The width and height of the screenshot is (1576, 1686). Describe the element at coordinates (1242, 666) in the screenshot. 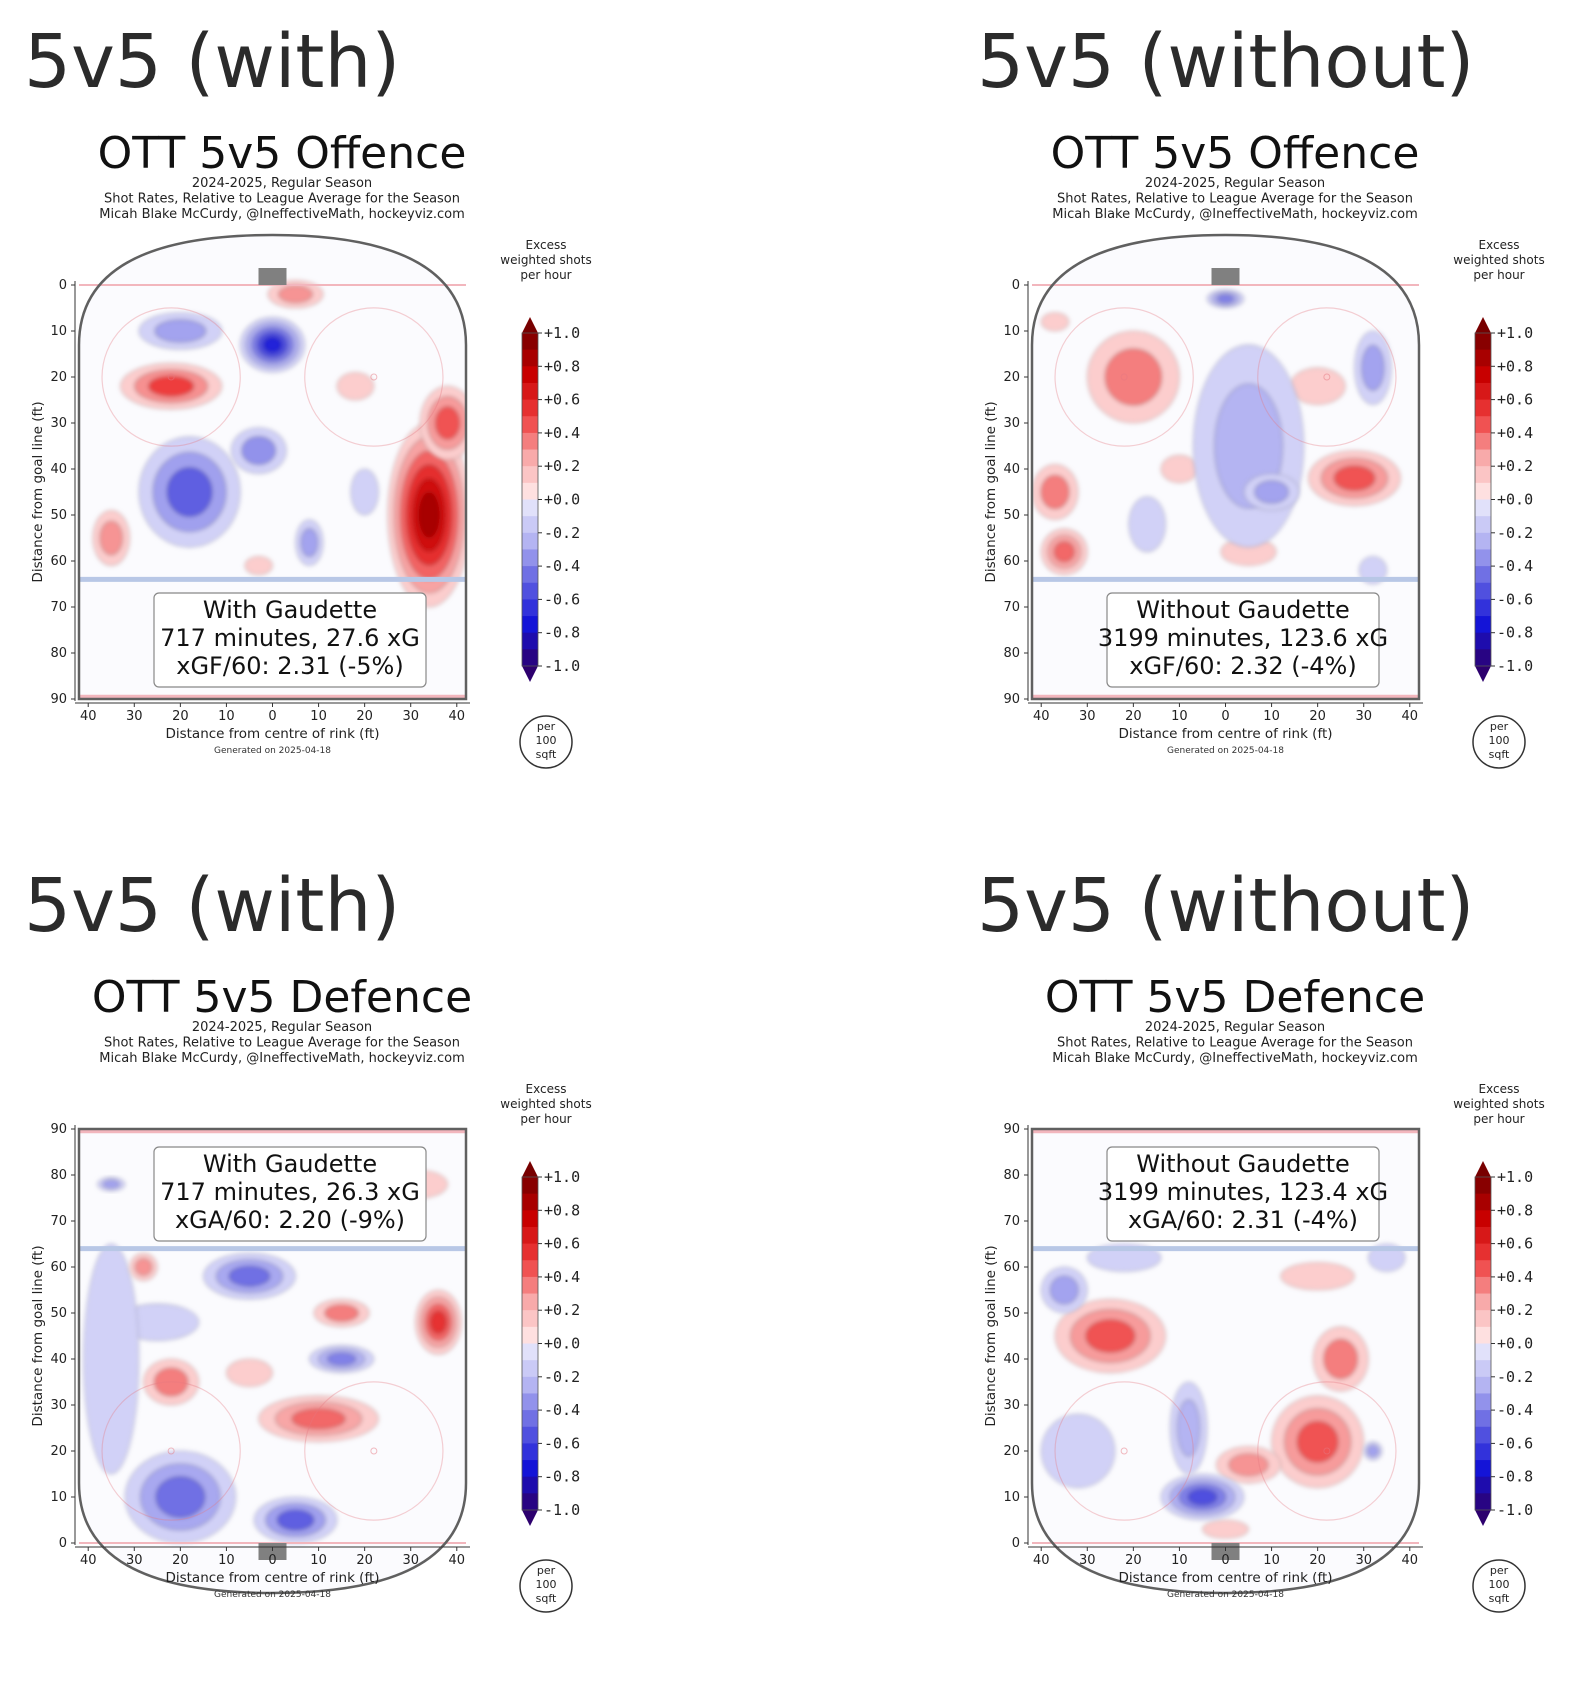

I see `annotation-line: xGF/60: 2.32 (-4%)` at that location.